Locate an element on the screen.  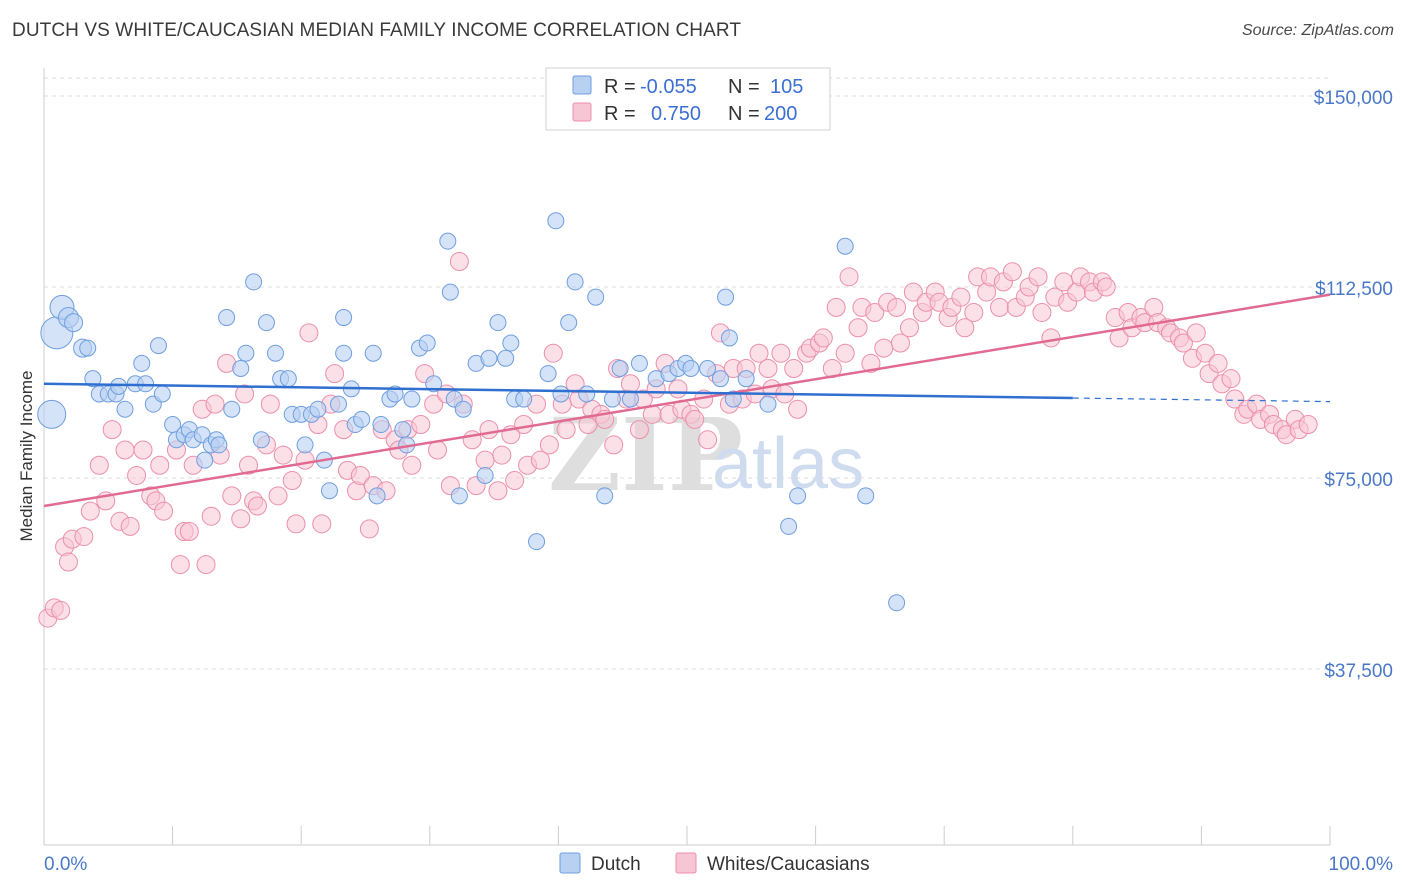
source-label: Source: ZipAtlas.com is located at coordinates (1317, 30).